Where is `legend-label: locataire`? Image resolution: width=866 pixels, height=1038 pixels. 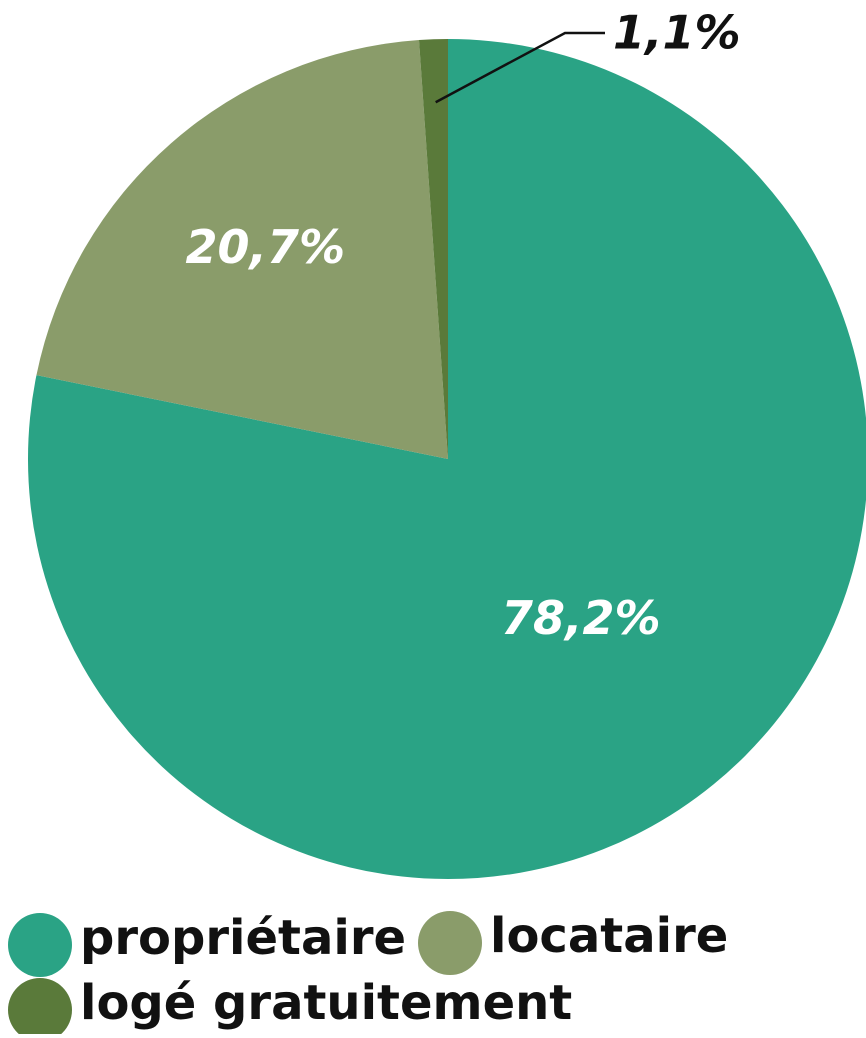
legend-label: locataire is located at coordinates (609, 936).